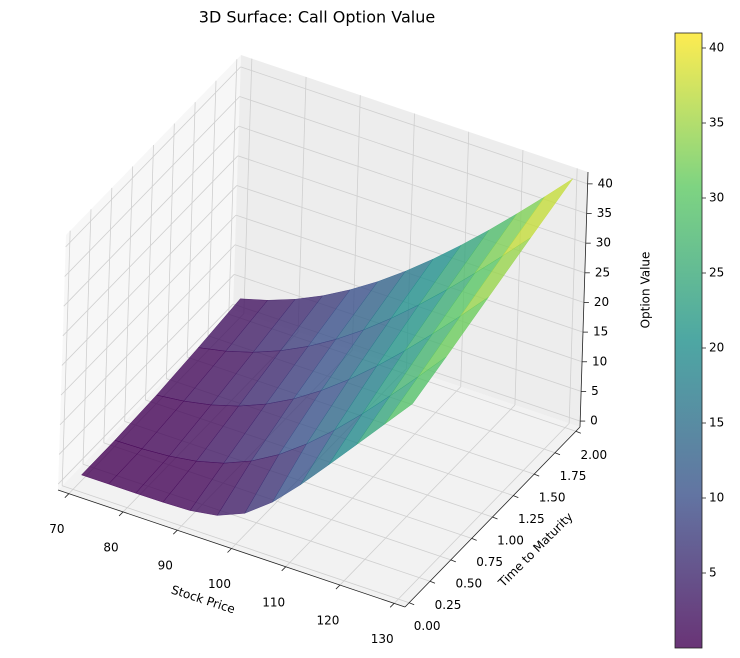 Image resolution: width=740 pixels, height=658 pixels. Describe the element at coordinates (273, 602) in the screenshot. I see `x-tick-label: 110` at that location.